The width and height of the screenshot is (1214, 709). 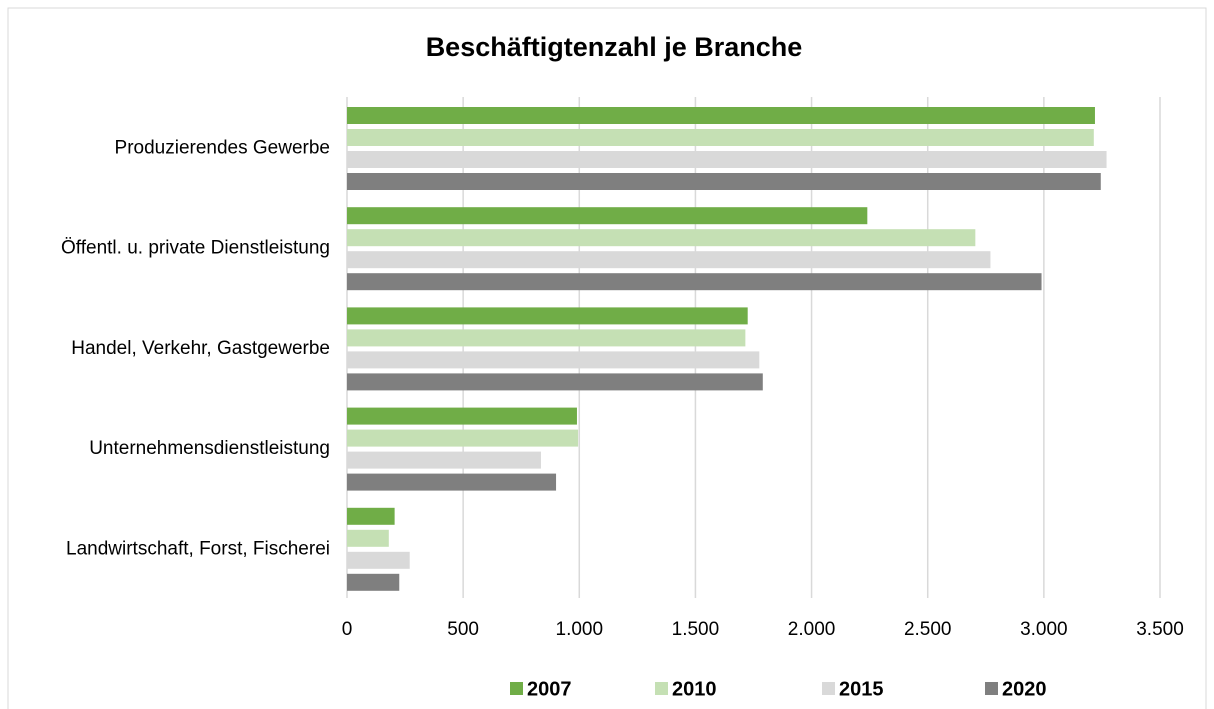 I want to click on x-tick-label: 3.000, so click(x=1044, y=629).